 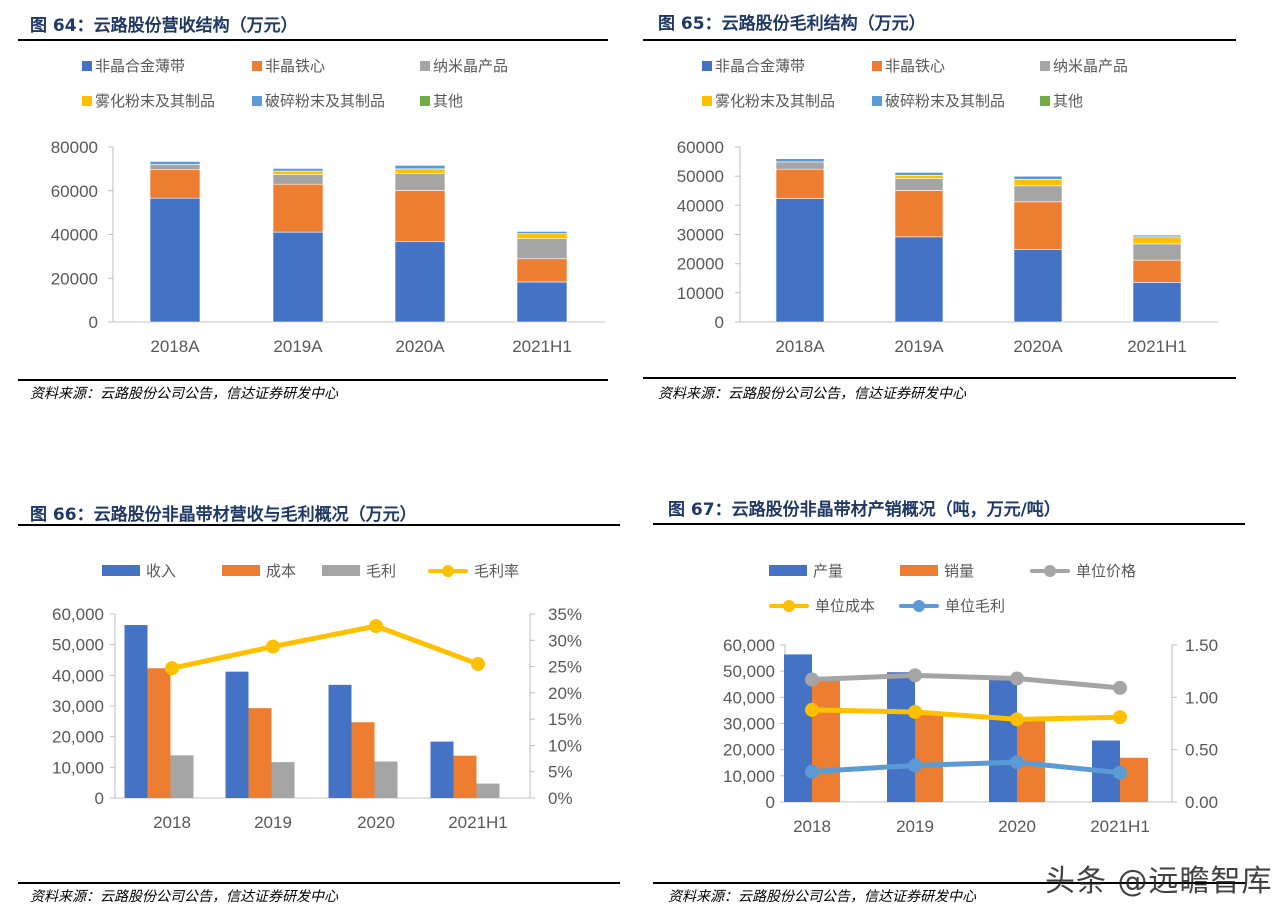 What do you see at coordinates (845, 606) in the screenshot?
I see `legend-label: 单位成本` at bounding box center [845, 606].